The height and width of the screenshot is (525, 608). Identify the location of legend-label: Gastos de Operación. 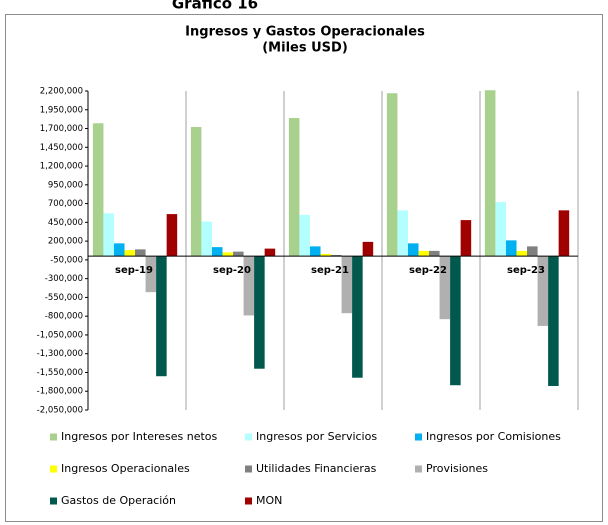
(118, 500).